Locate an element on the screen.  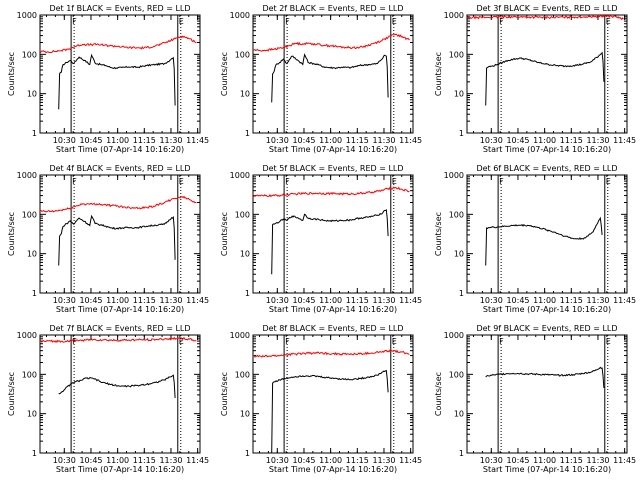
panel-title: Det 6f BLACK = Events, RED = LLD is located at coordinates (546, 168).